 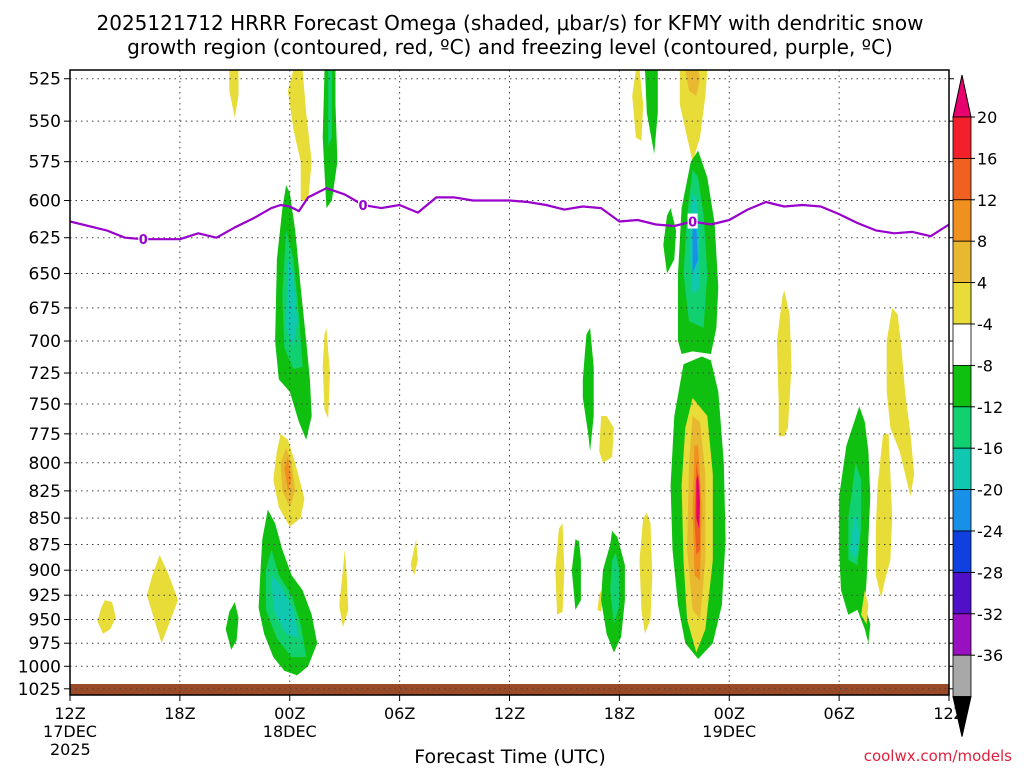 What do you see at coordinates (962, 96) in the screenshot?
I see `colorbar-top-arrow` at bounding box center [962, 96].